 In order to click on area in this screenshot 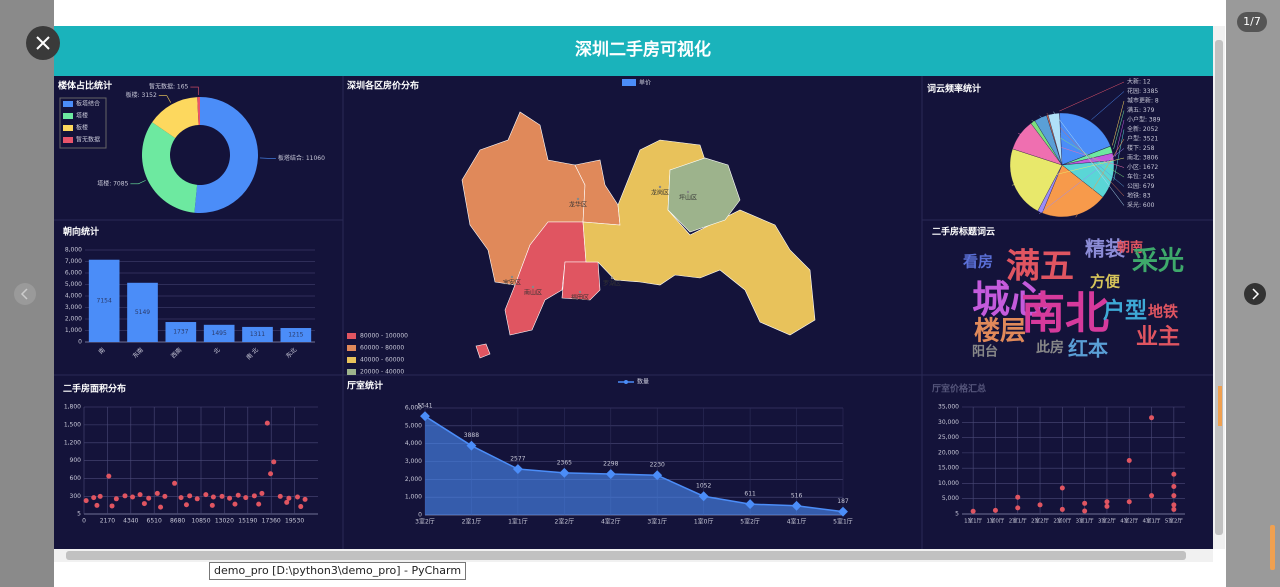, I will do `click(634, 465)`.